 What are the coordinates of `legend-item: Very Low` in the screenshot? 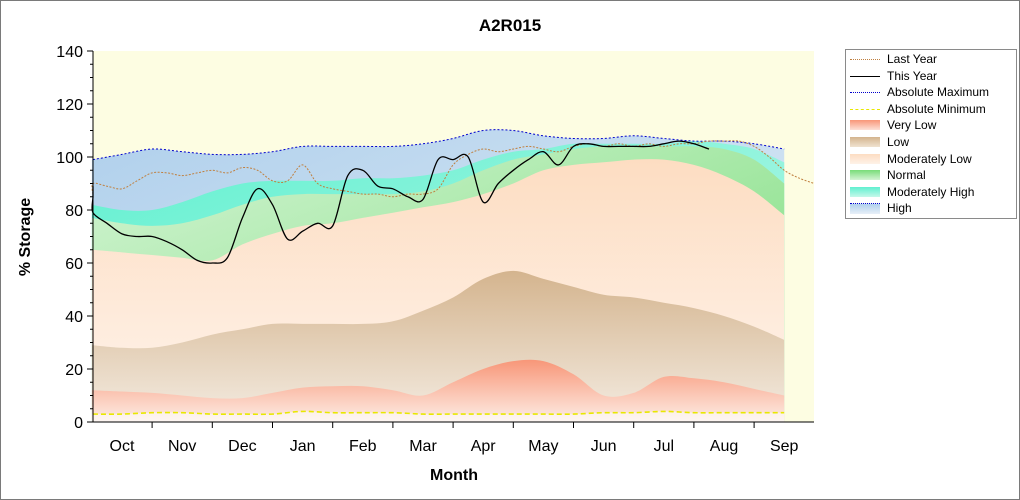 It's located at (931, 125).